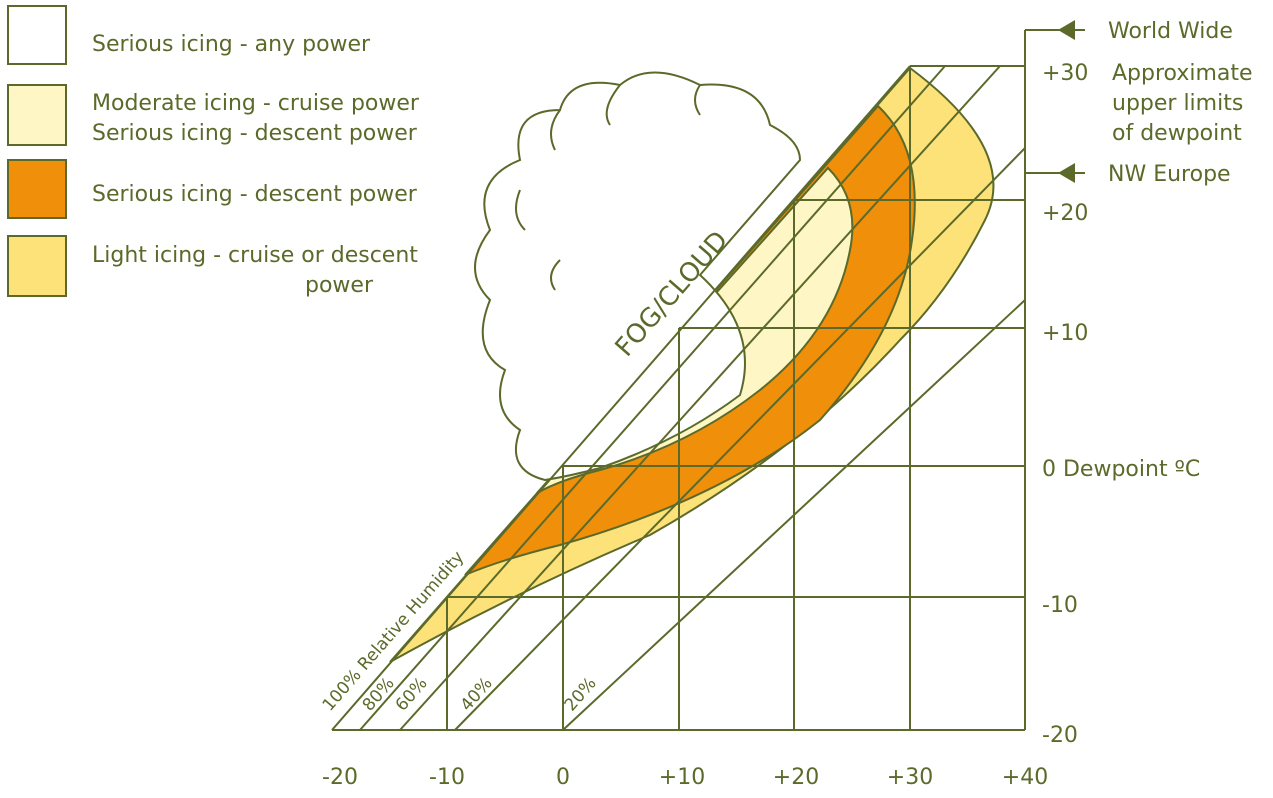  I want to click on limit-note: of dewpoint, so click(1177, 133).